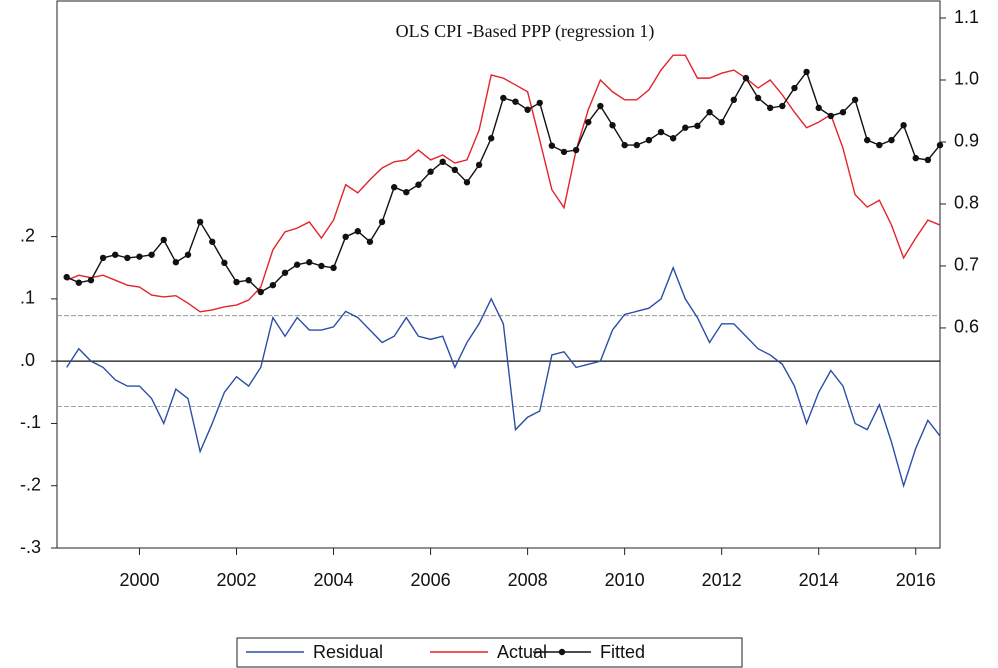 The width and height of the screenshot is (998, 668). What do you see at coordinates (562, 652) in the screenshot?
I see `legend-marker` at bounding box center [562, 652].